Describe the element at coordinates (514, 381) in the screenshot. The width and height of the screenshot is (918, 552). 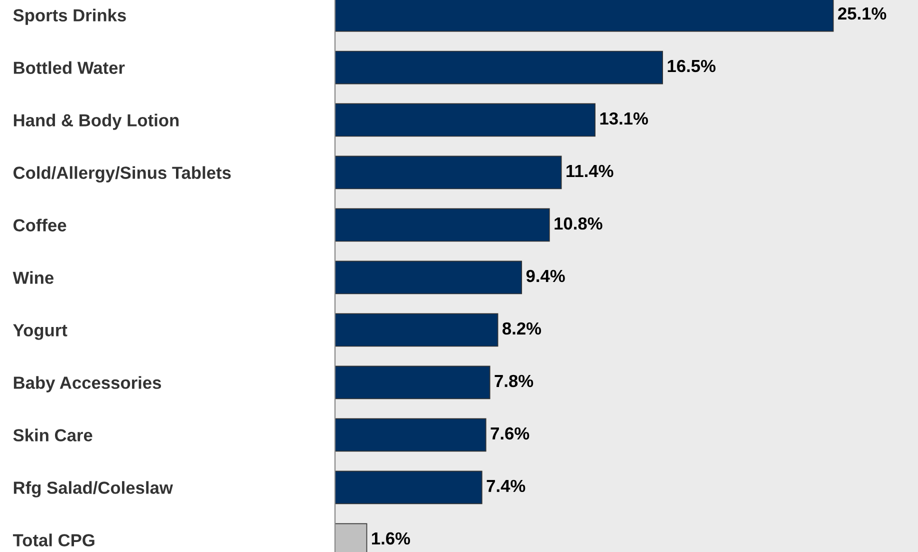
I see `data-label: 7.8%` at that location.